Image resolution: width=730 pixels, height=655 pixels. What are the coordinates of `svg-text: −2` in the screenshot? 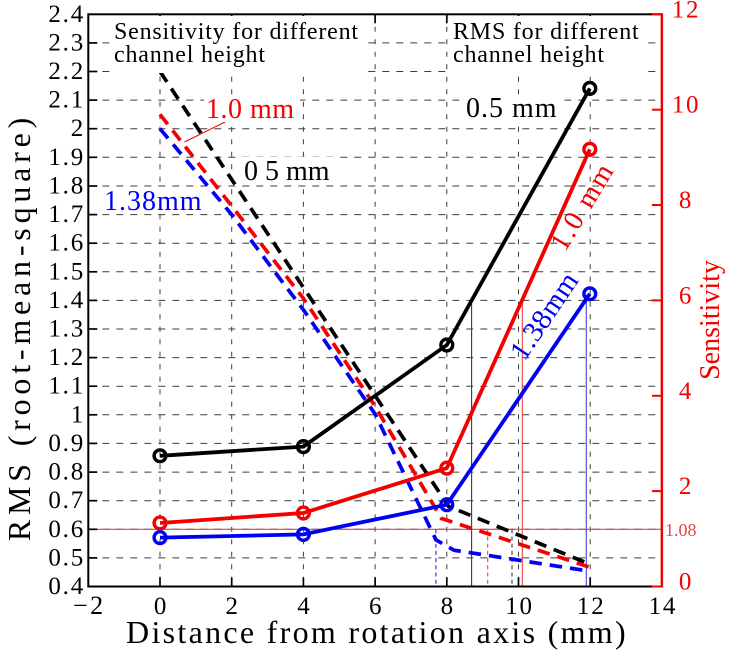 It's located at (89, 605).